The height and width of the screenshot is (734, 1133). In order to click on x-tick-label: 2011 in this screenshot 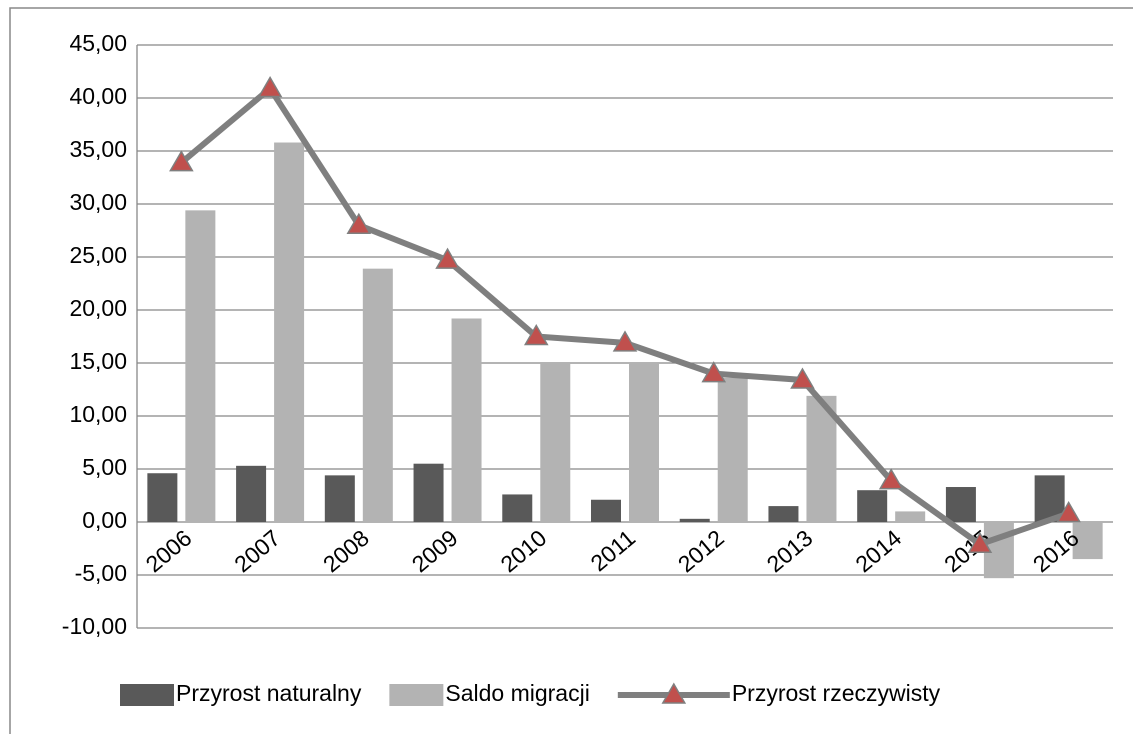, I will do `click(613, 551)`.